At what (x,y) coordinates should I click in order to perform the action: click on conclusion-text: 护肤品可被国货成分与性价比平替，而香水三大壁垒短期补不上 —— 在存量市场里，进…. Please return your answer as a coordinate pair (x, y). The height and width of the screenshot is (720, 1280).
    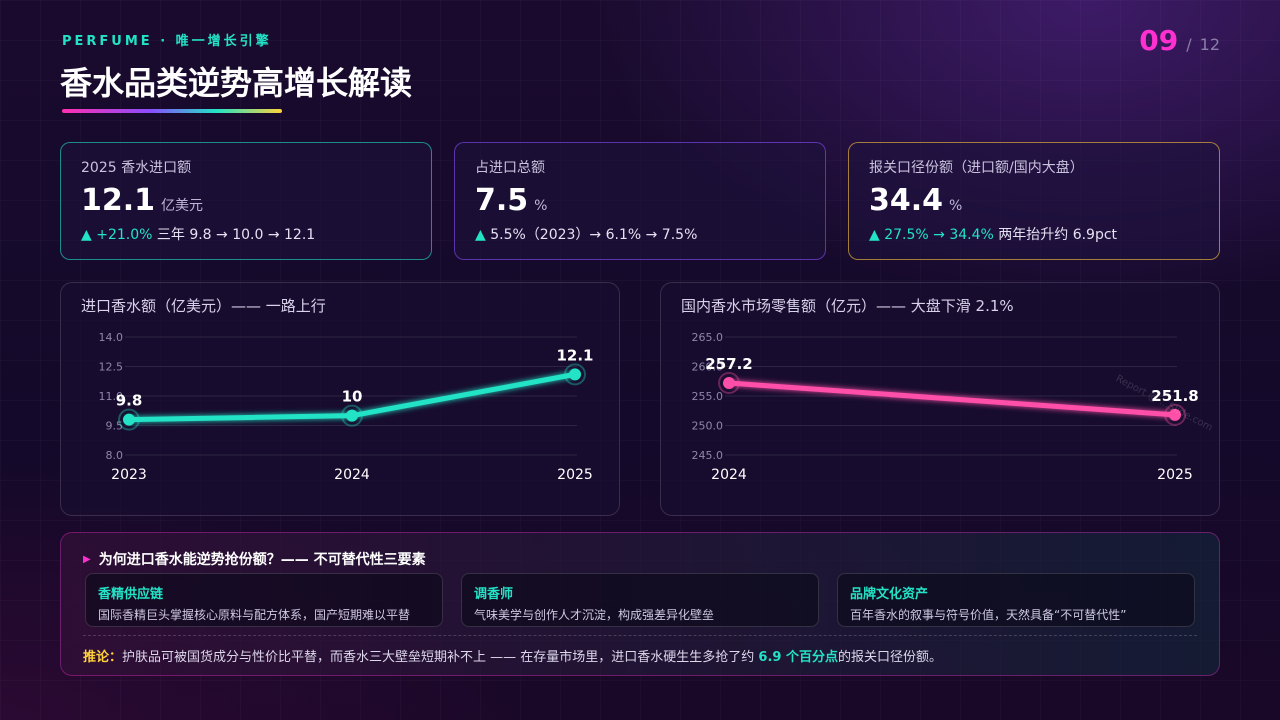
    Looking at the image, I should click on (440, 657).